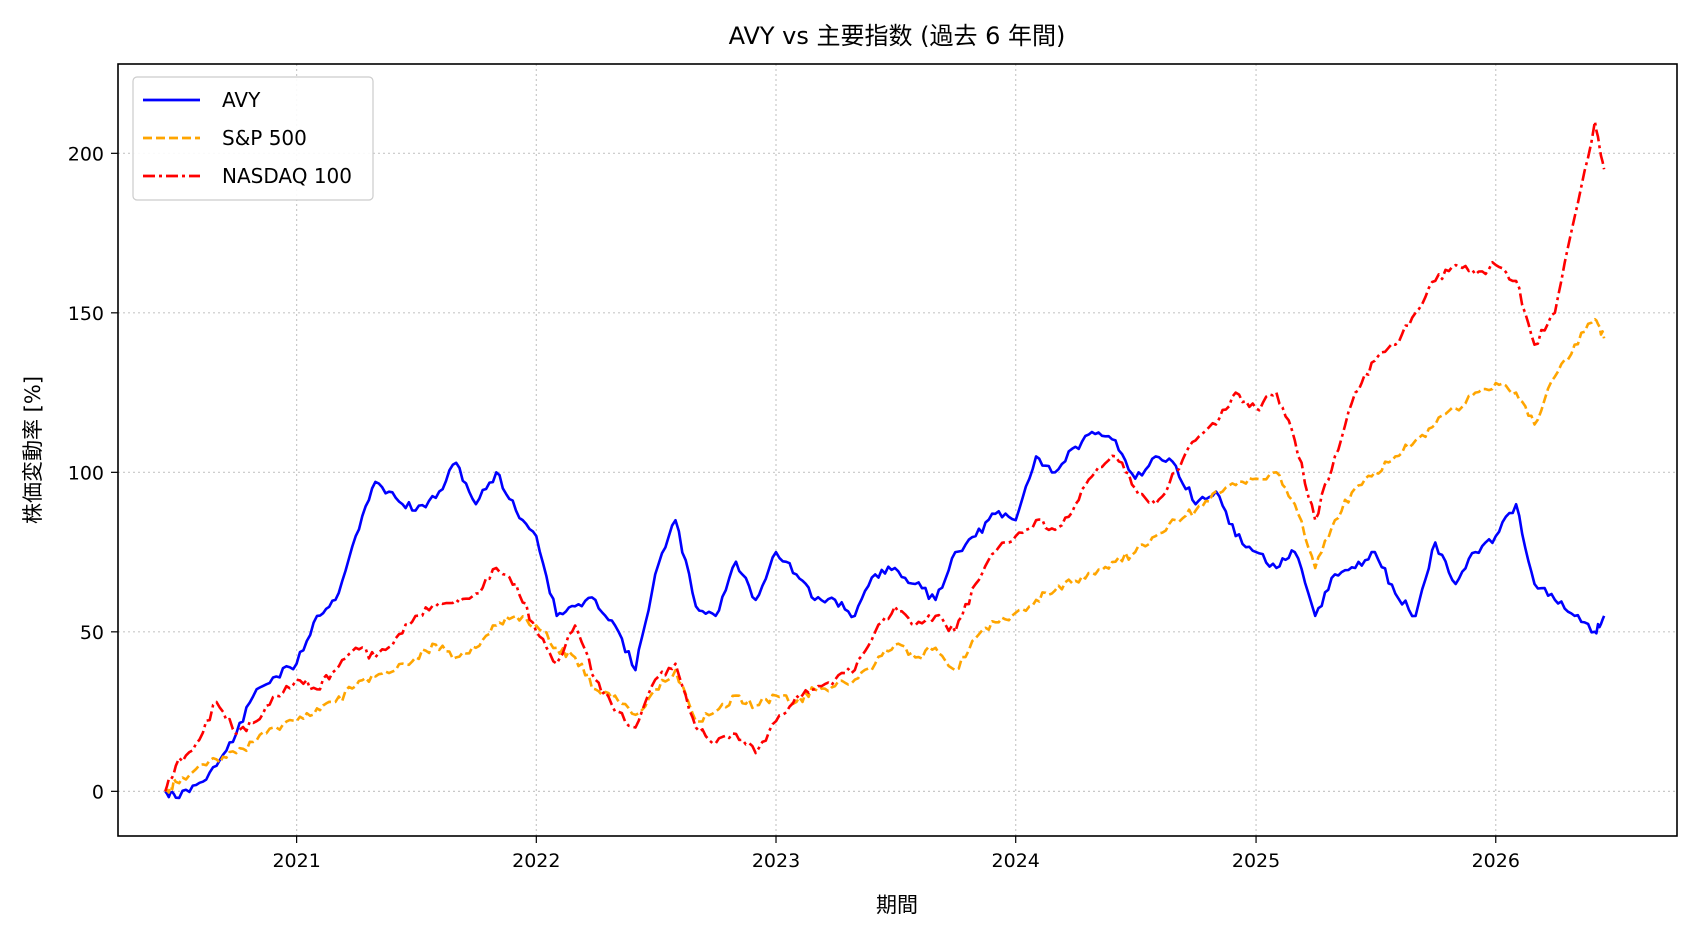 This screenshot has height=936, width=1688. Describe the element at coordinates (98, 792) in the screenshot. I see `y-tick-label: 0` at that location.